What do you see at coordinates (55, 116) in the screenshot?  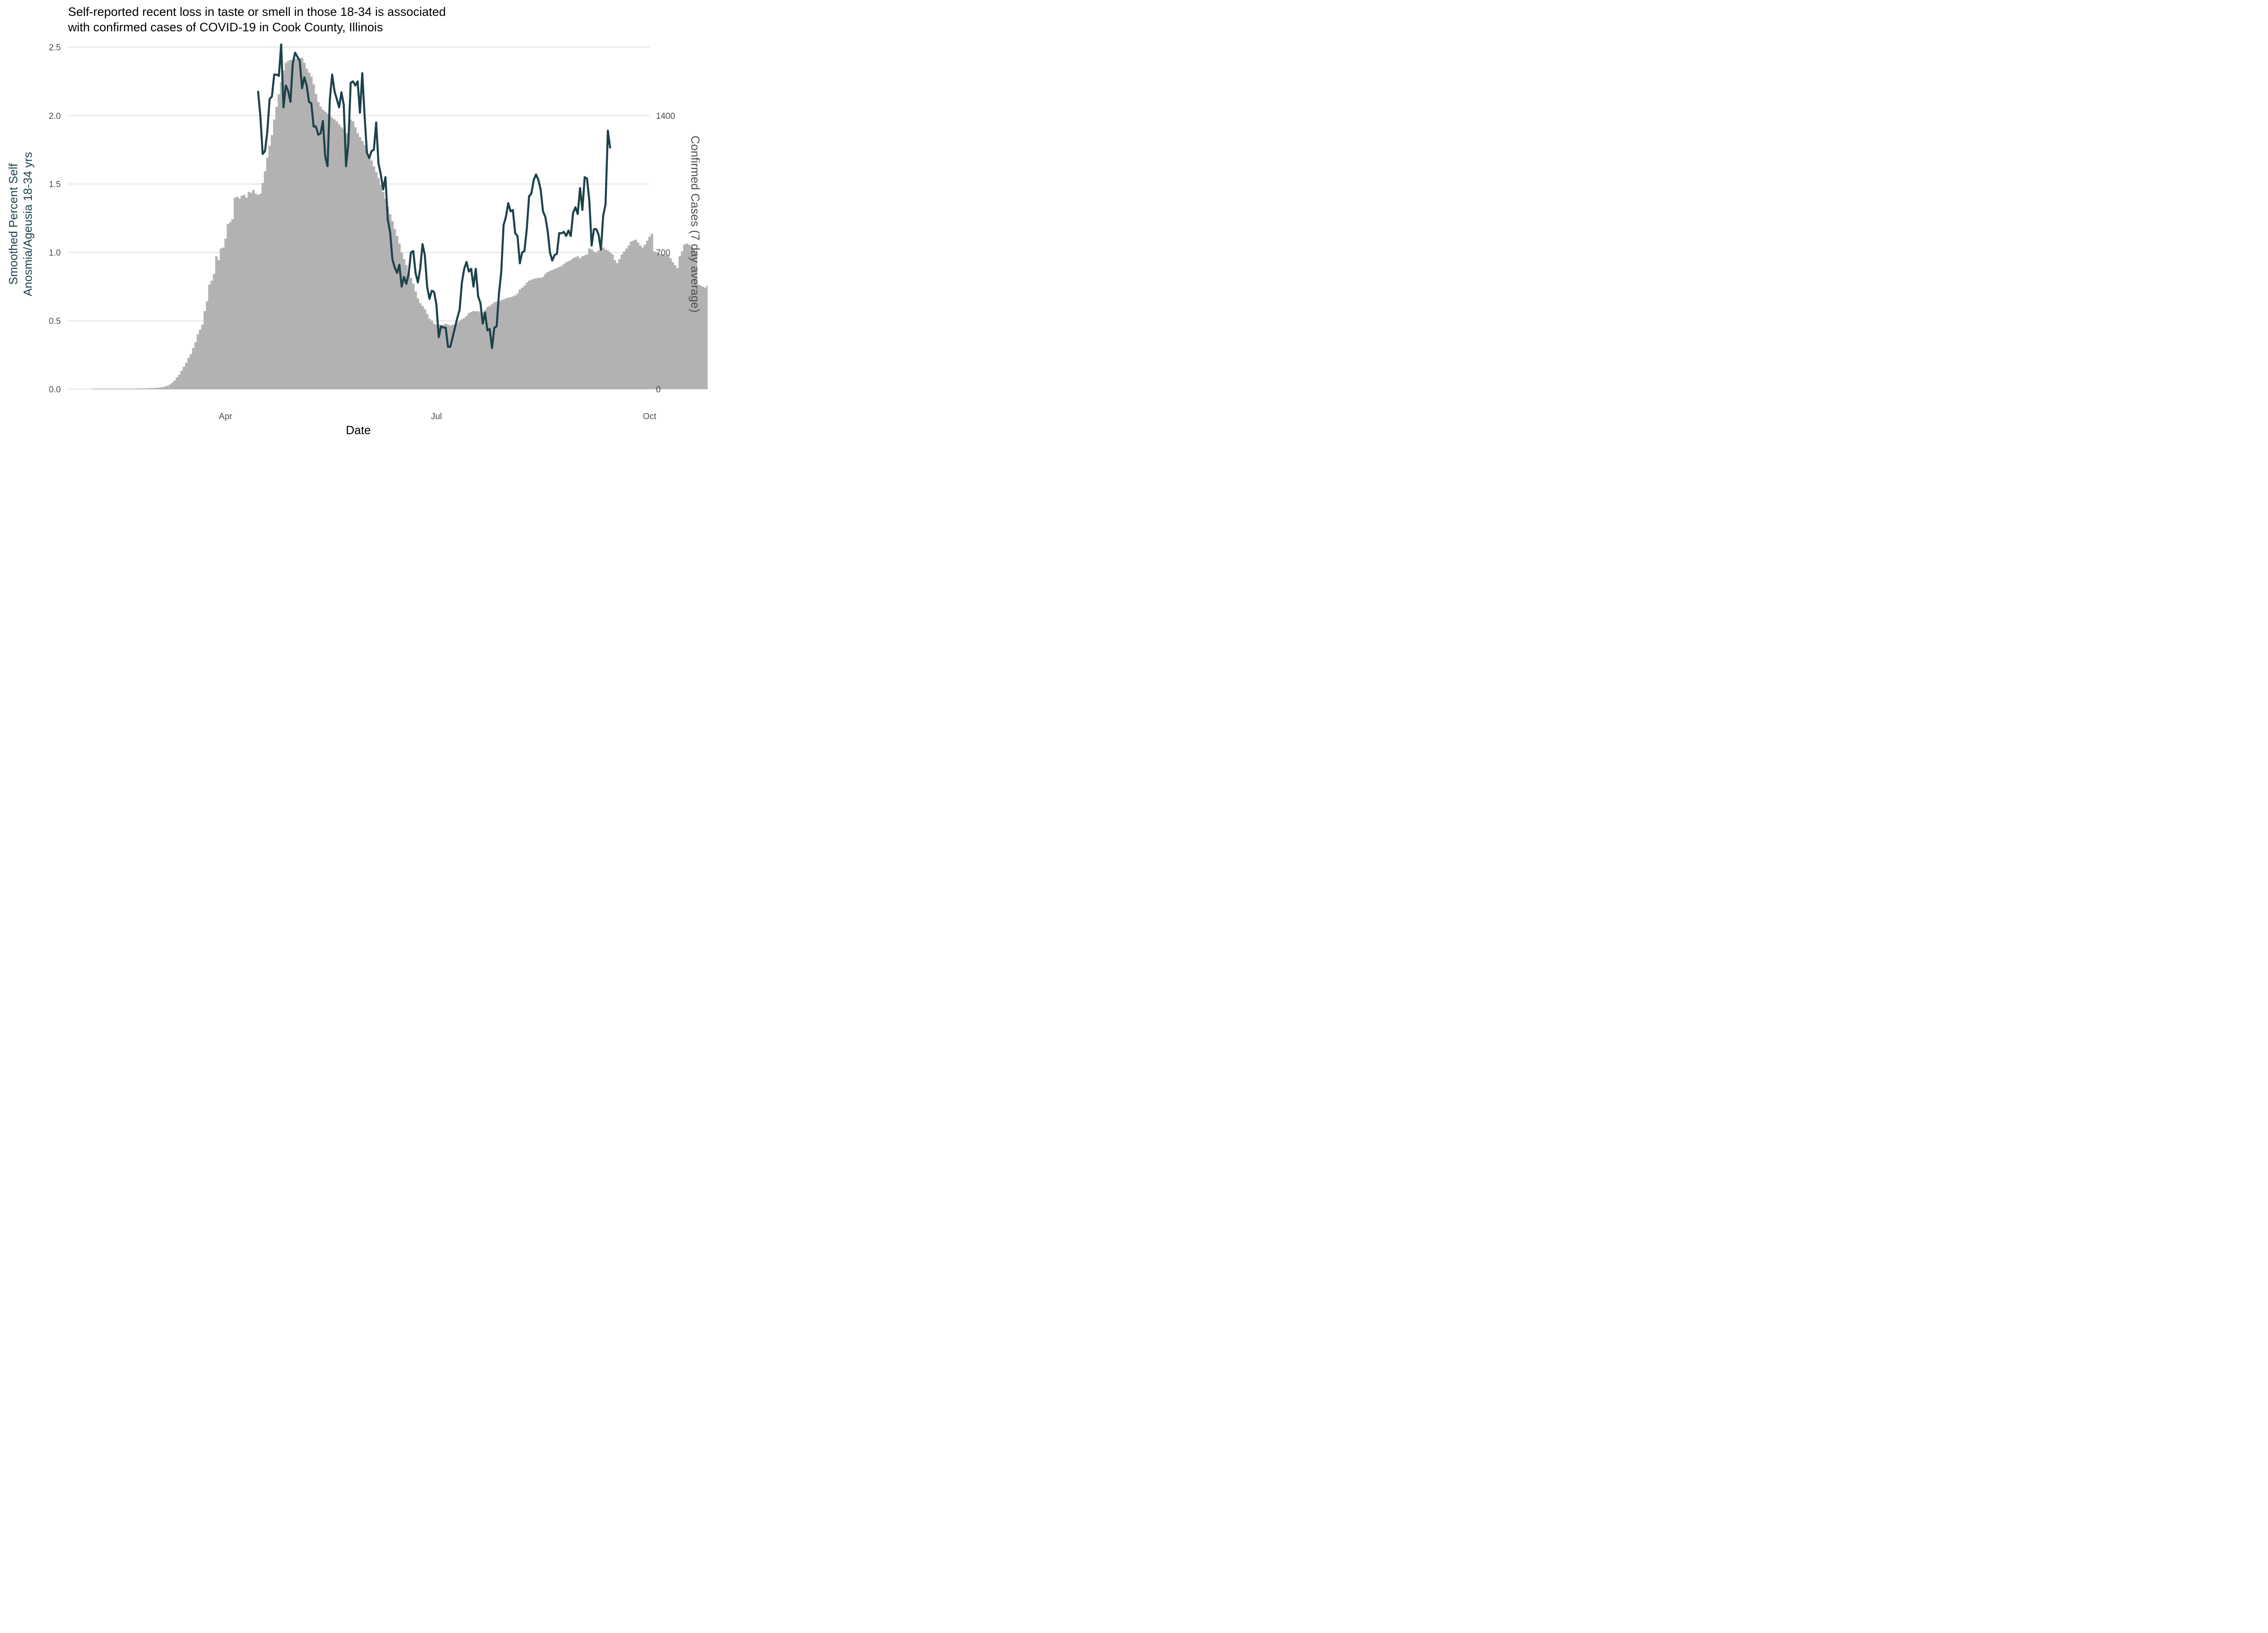 I see `left-tick-label: 2.0` at bounding box center [55, 116].